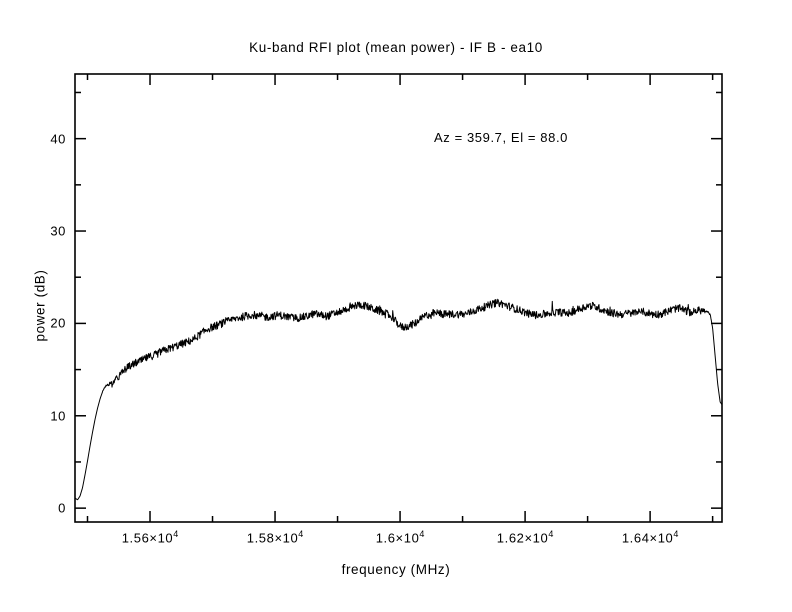 This screenshot has height=612, width=792. I want to click on y-tick-label: 0, so click(62, 508).